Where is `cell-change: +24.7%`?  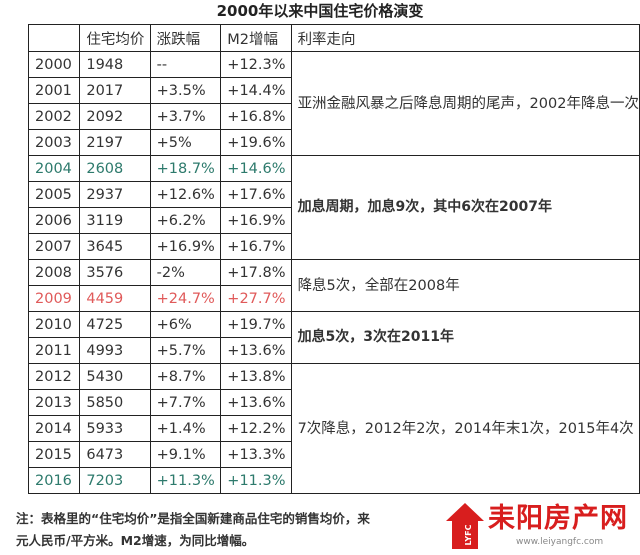 cell-change: +24.7% is located at coordinates (185, 298).